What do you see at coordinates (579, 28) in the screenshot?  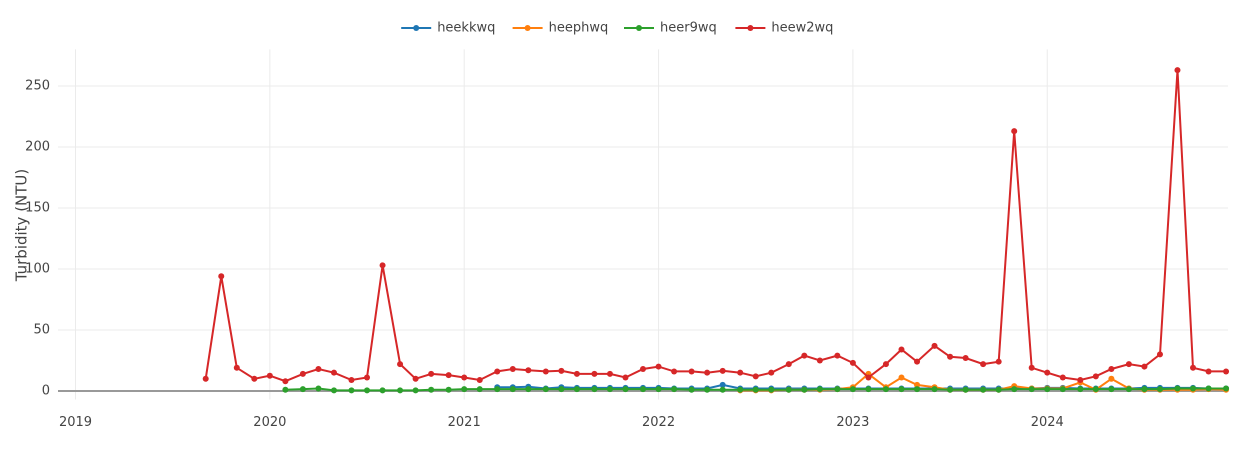 I see `legend-label: heephwq` at bounding box center [579, 28].